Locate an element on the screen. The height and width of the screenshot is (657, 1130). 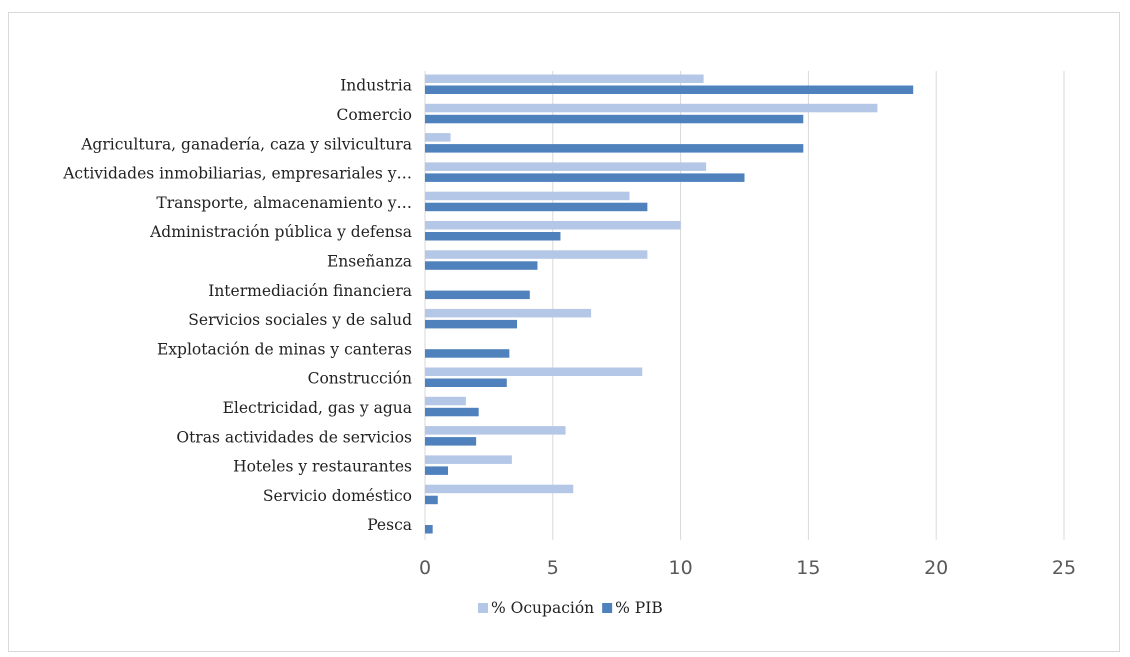
category-label: Construcción is located at coordinates (360, 379).